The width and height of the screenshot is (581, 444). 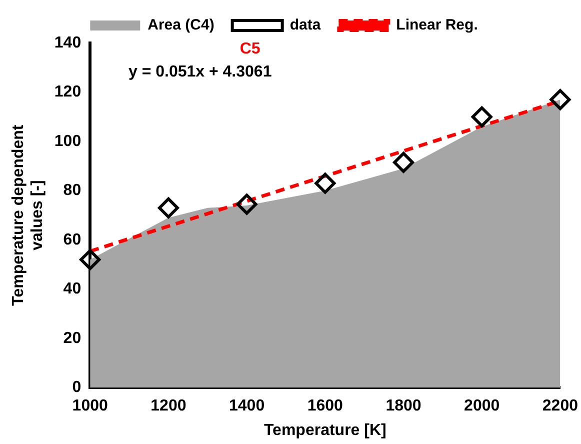 What do you see at coordinates (560, 406) in the screenshot?
I see `x-tick-label: 2200` at bounding box center [560, 406].